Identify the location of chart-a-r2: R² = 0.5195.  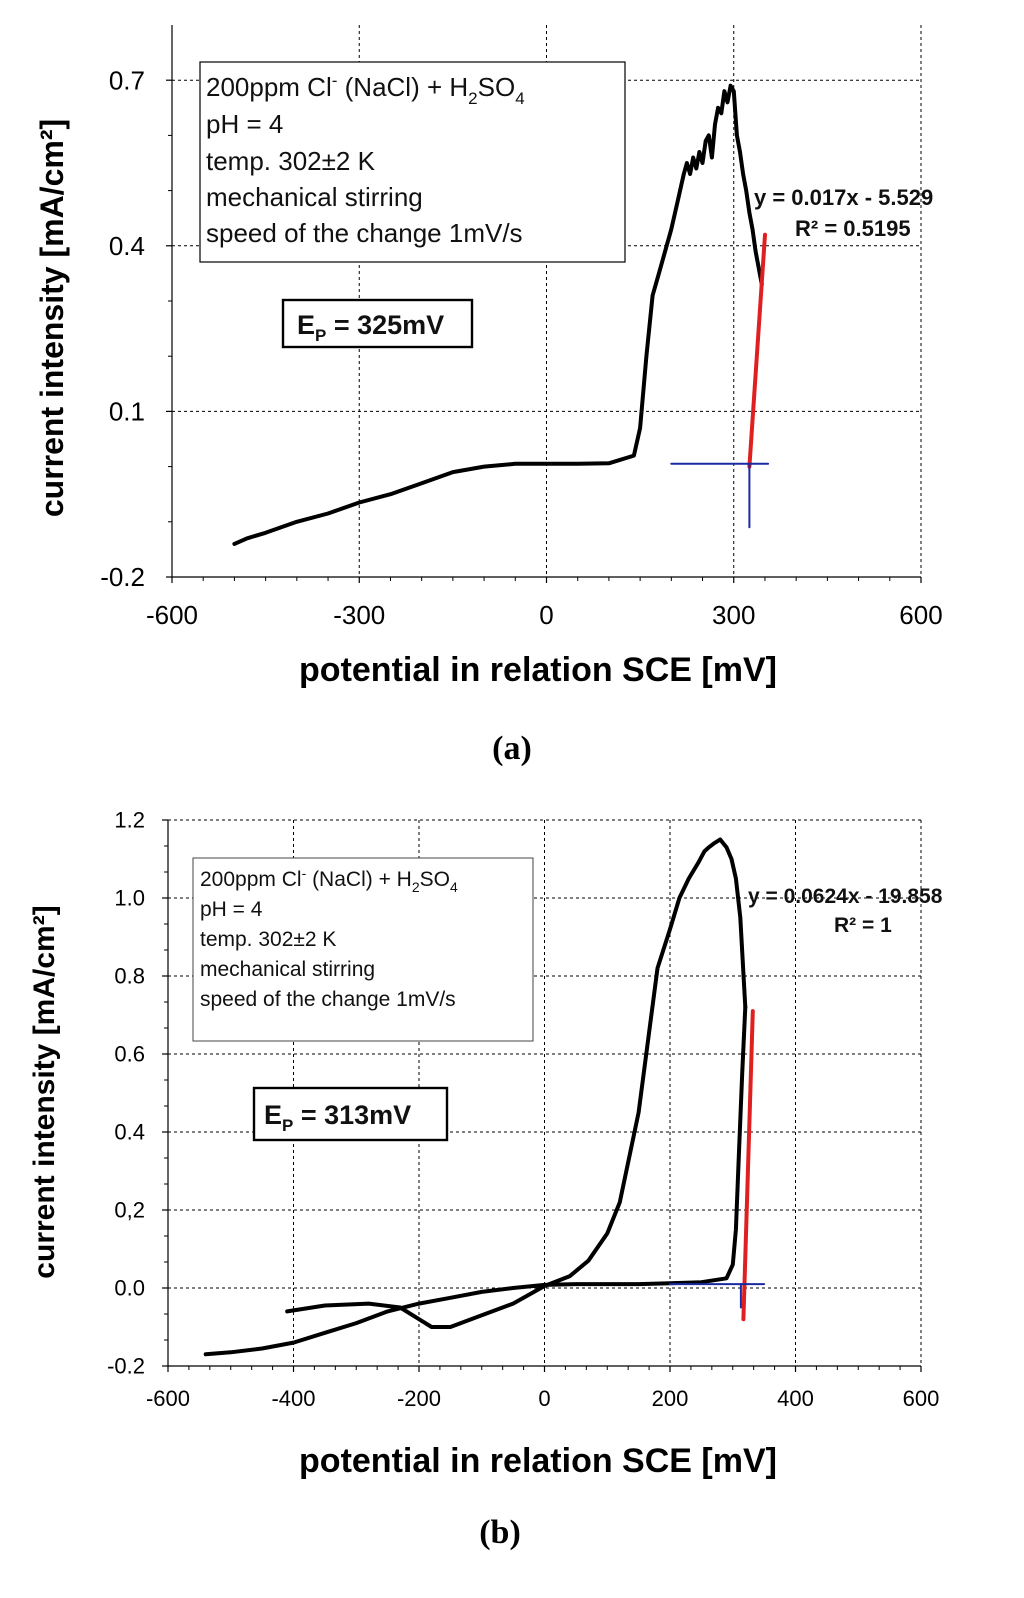
(853, 228).